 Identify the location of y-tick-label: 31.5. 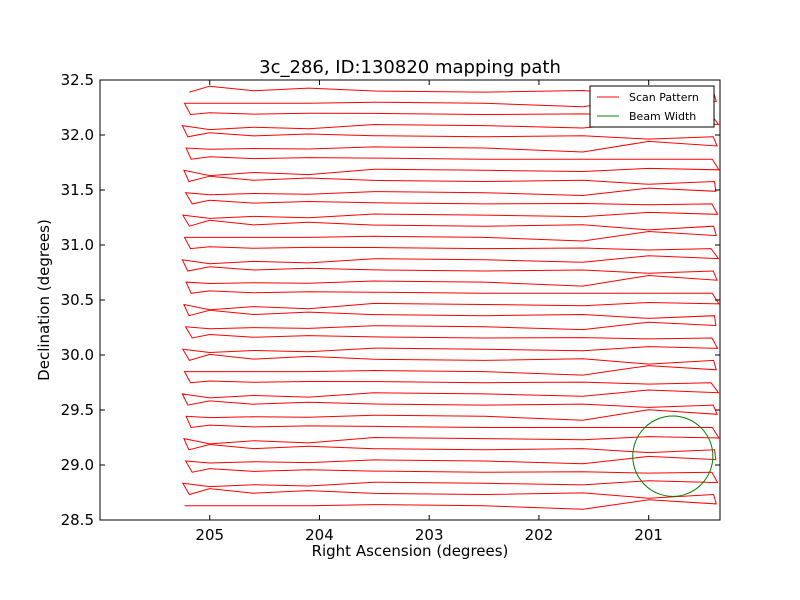
(77, 190).